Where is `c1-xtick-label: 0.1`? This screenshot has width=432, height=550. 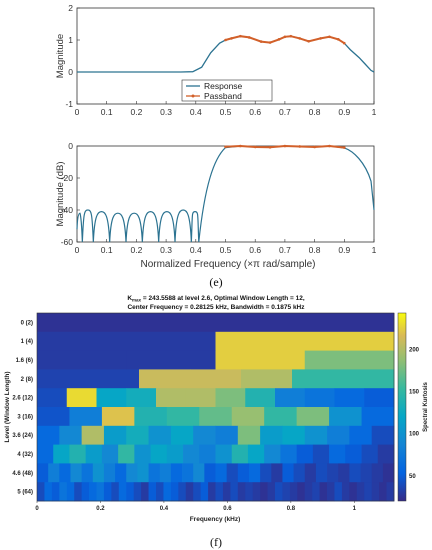 c1-xtick-label: 0.1 is located at coordinates (107, 112).